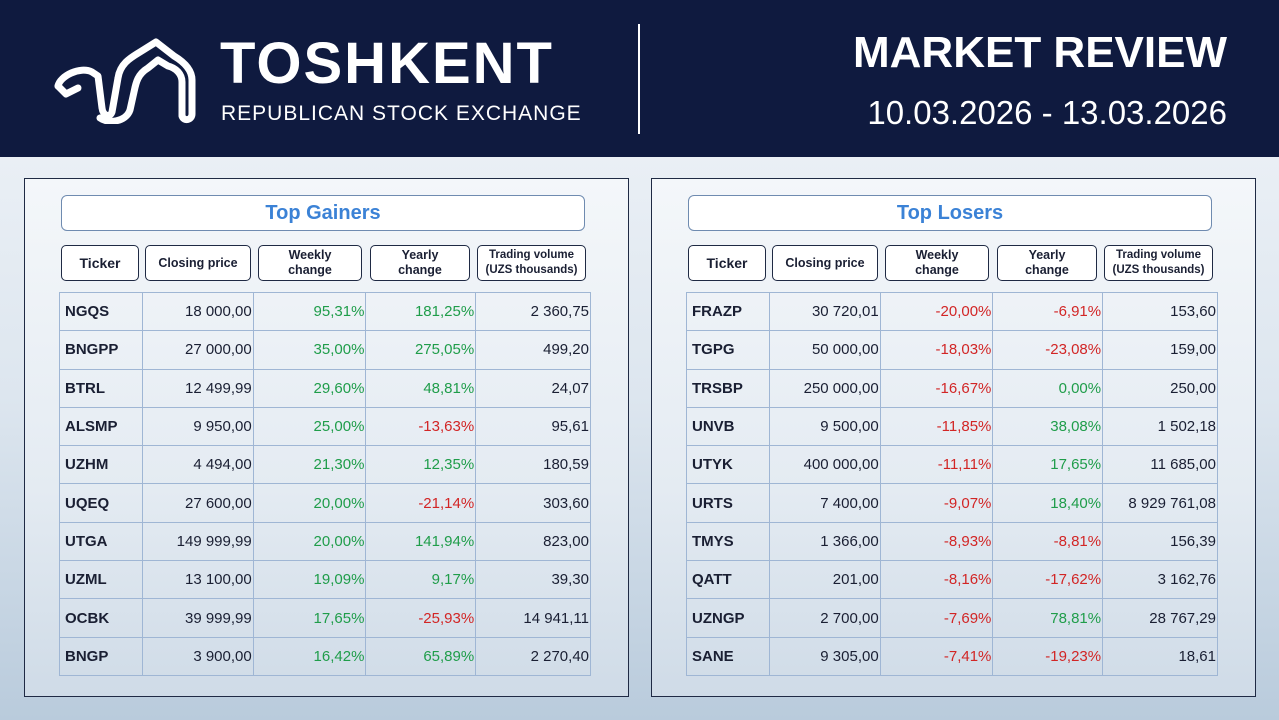 The width and height of the screenshot is (1279, 720). What do you see at coordinates (1048, 656) in the screenshot?
I see `yearly-change-cell: -19,23%` at bounding box center [1048, 656].